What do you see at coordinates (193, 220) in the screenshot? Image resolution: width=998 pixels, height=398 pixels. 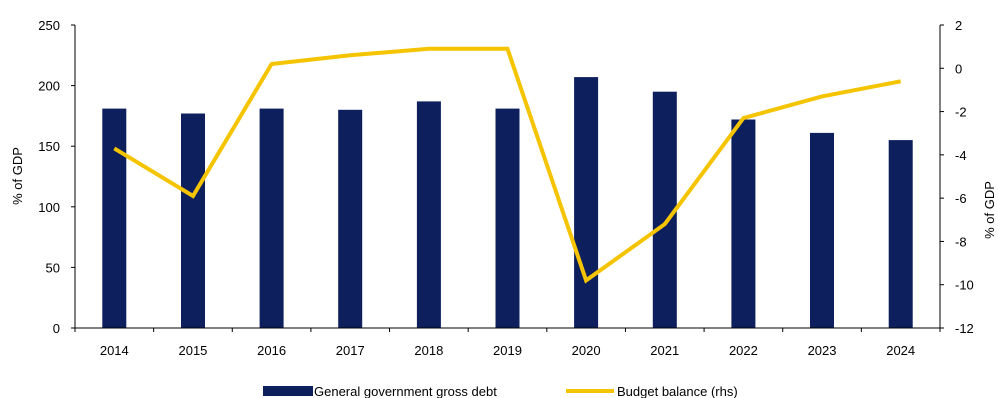 I see `bar-2015` at bounding box center [193, 220].